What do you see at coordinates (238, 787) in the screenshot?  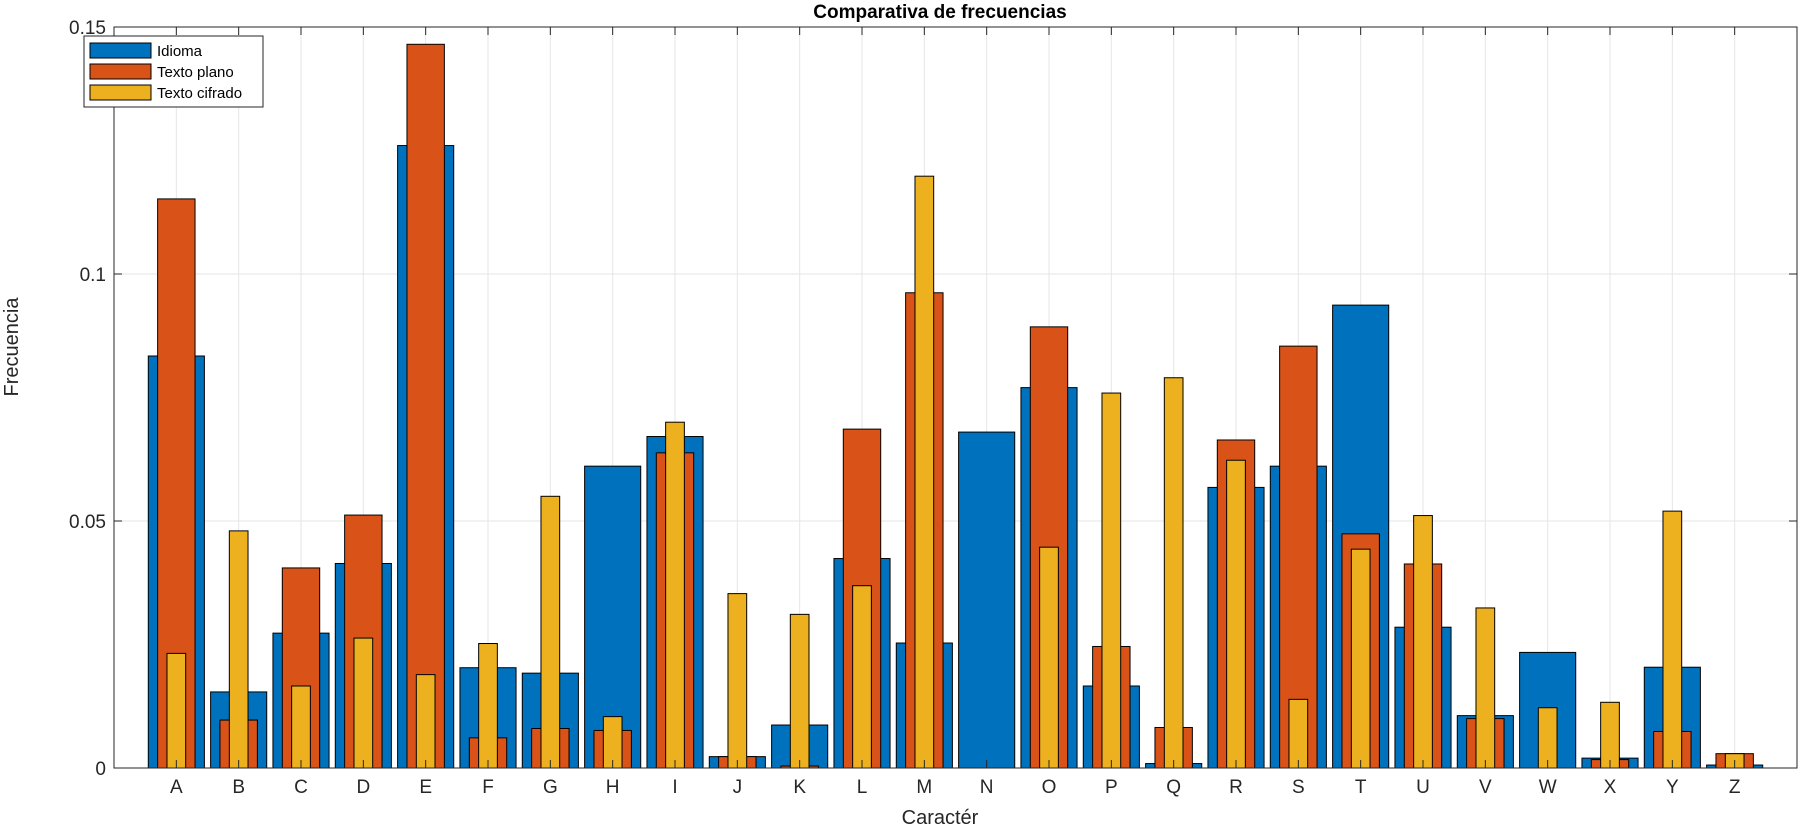 I see `x-tick-label-B: B` at bounding box center [238, 787].